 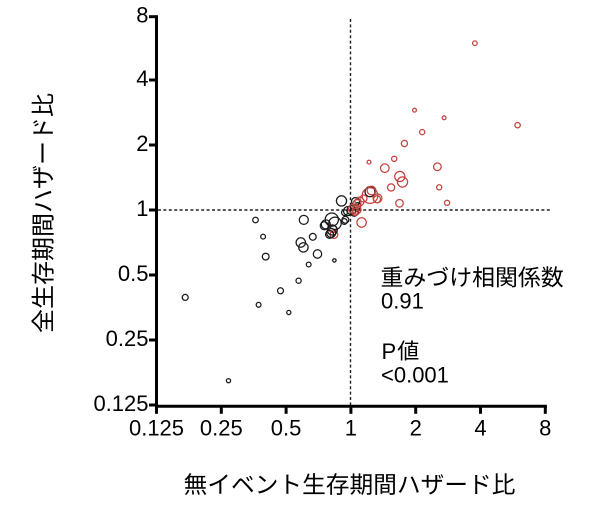 I want to click on svg-text: P, so click(x=389, y=351).